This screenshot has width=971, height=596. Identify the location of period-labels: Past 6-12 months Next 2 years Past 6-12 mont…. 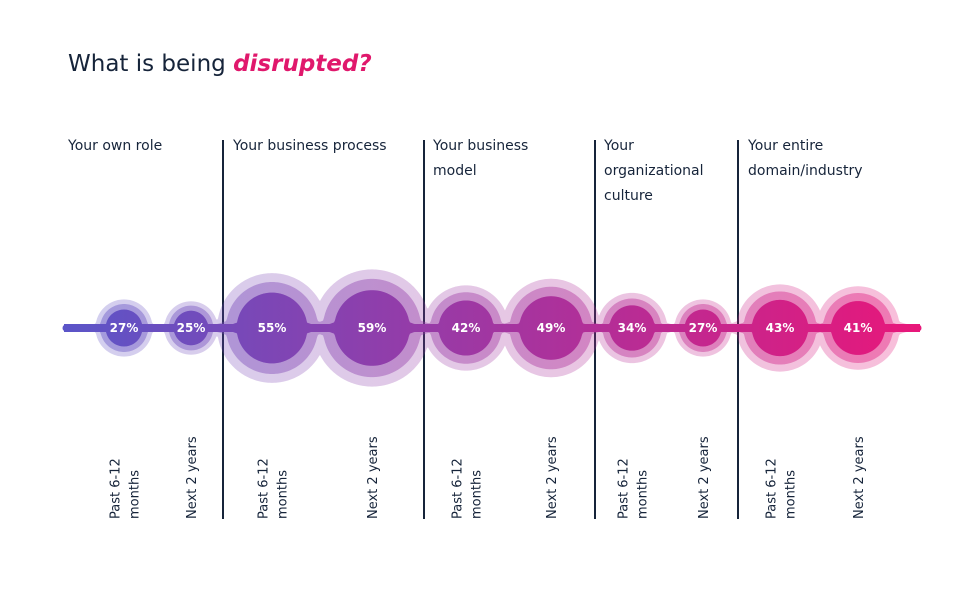
(488, 477).